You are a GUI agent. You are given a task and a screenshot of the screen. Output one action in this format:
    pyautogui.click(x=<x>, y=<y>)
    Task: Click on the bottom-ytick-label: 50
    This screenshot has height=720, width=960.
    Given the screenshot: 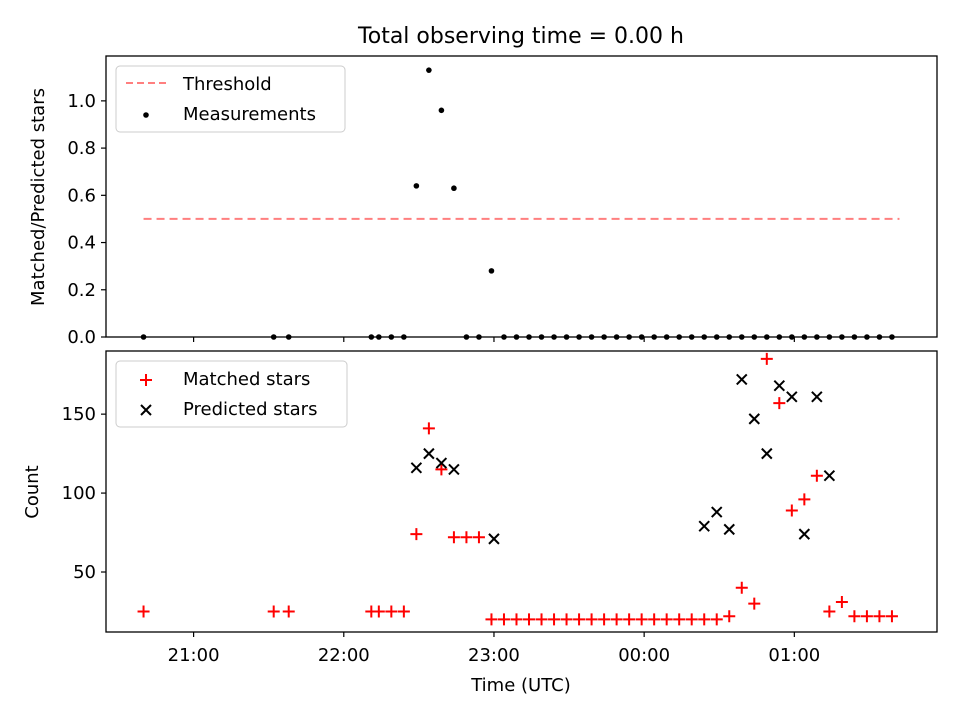 What is the action you would take?
    pyautogui.click(x=84, y=572)
    